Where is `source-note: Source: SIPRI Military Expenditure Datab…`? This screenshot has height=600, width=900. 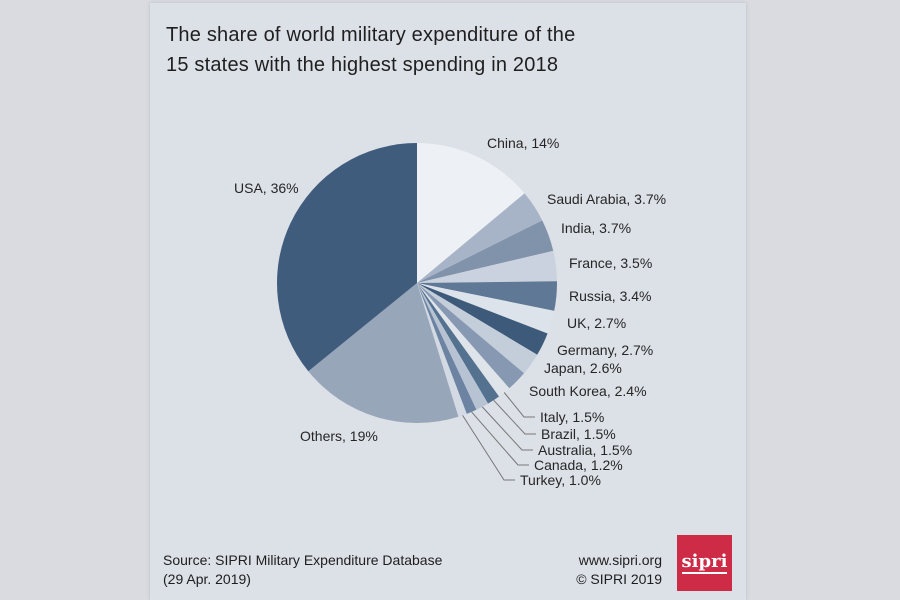
source-note: Source: SIPRI Military Expenditure Datab… is located at coordinates (302, 570).